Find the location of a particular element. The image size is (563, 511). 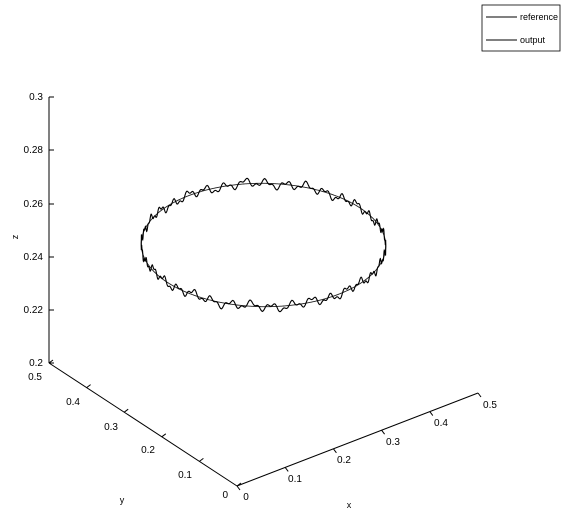

y-tick-label-0: 0 is located at coordinates (225, 495).